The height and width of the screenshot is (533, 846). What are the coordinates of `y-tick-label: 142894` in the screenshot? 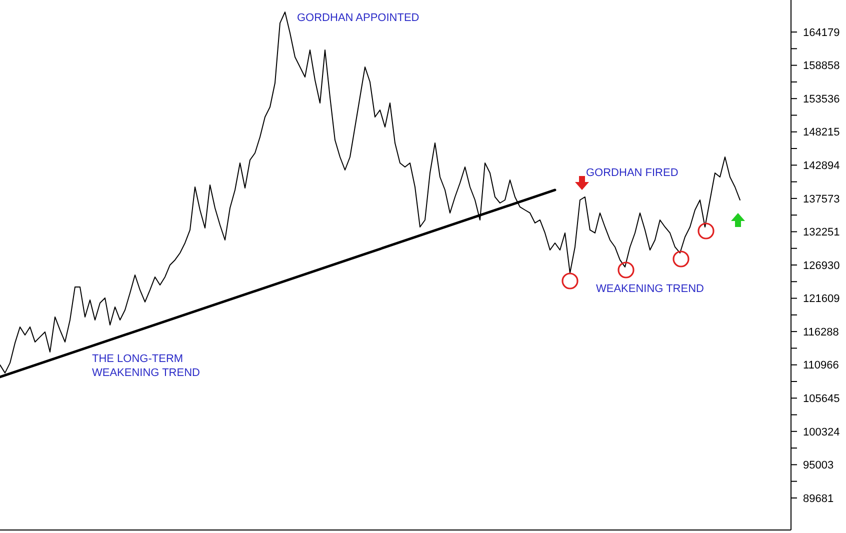 It's located at (821, 166).